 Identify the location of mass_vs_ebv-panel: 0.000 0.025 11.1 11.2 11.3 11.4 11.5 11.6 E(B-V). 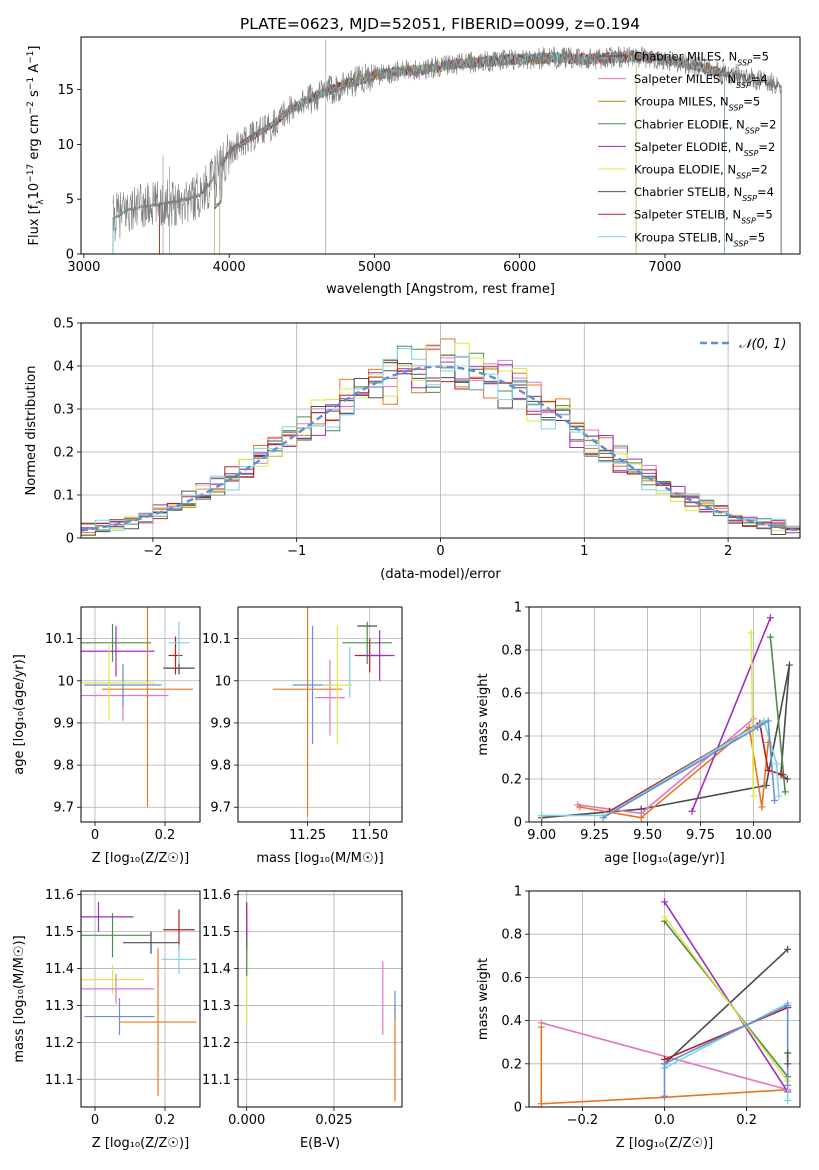
(302, 1019).